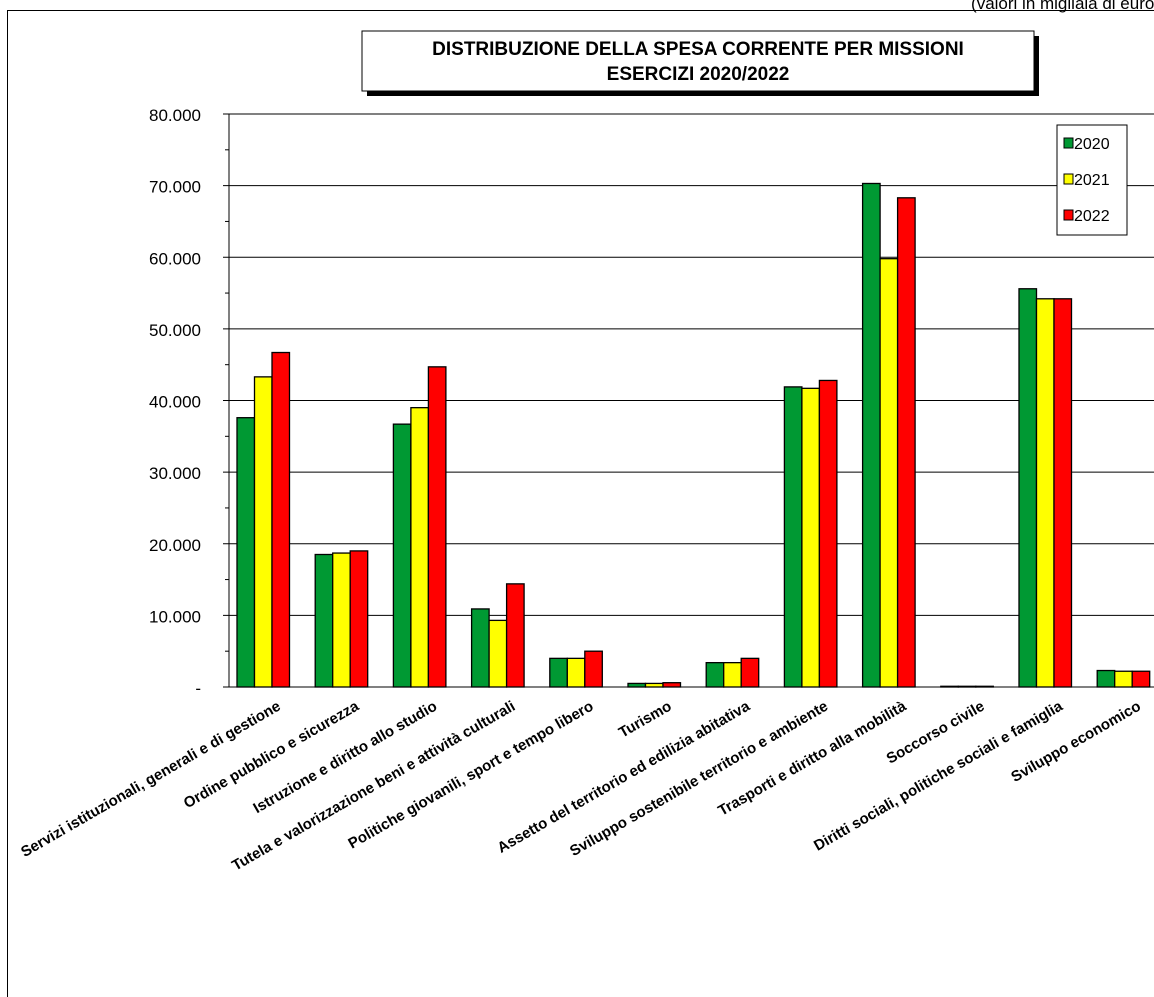 This screenshot has width=1154, height=997. I want to click on units-note: (valori in migliaia di euro), so click(1062, 6).